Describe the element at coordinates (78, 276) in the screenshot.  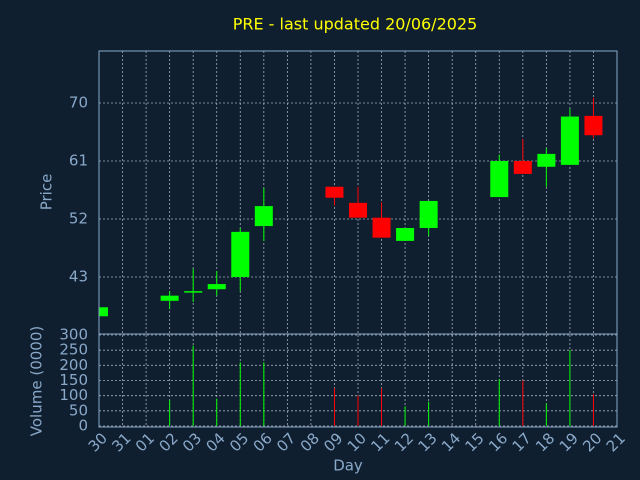
I see `y-tick-label: 43` at that location.